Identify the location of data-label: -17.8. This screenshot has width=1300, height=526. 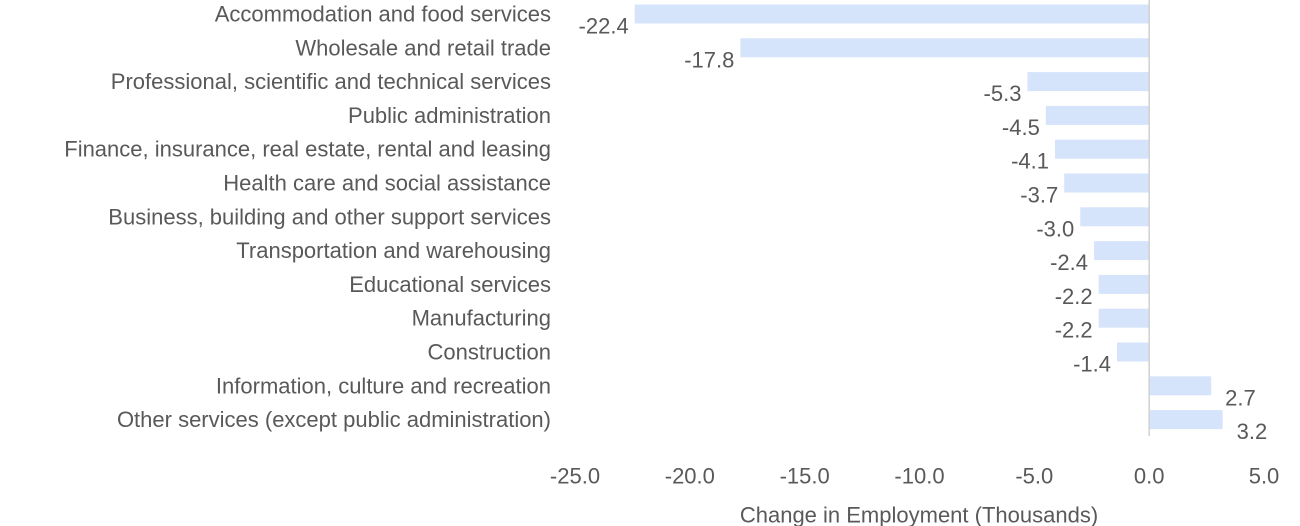
(709, 59).